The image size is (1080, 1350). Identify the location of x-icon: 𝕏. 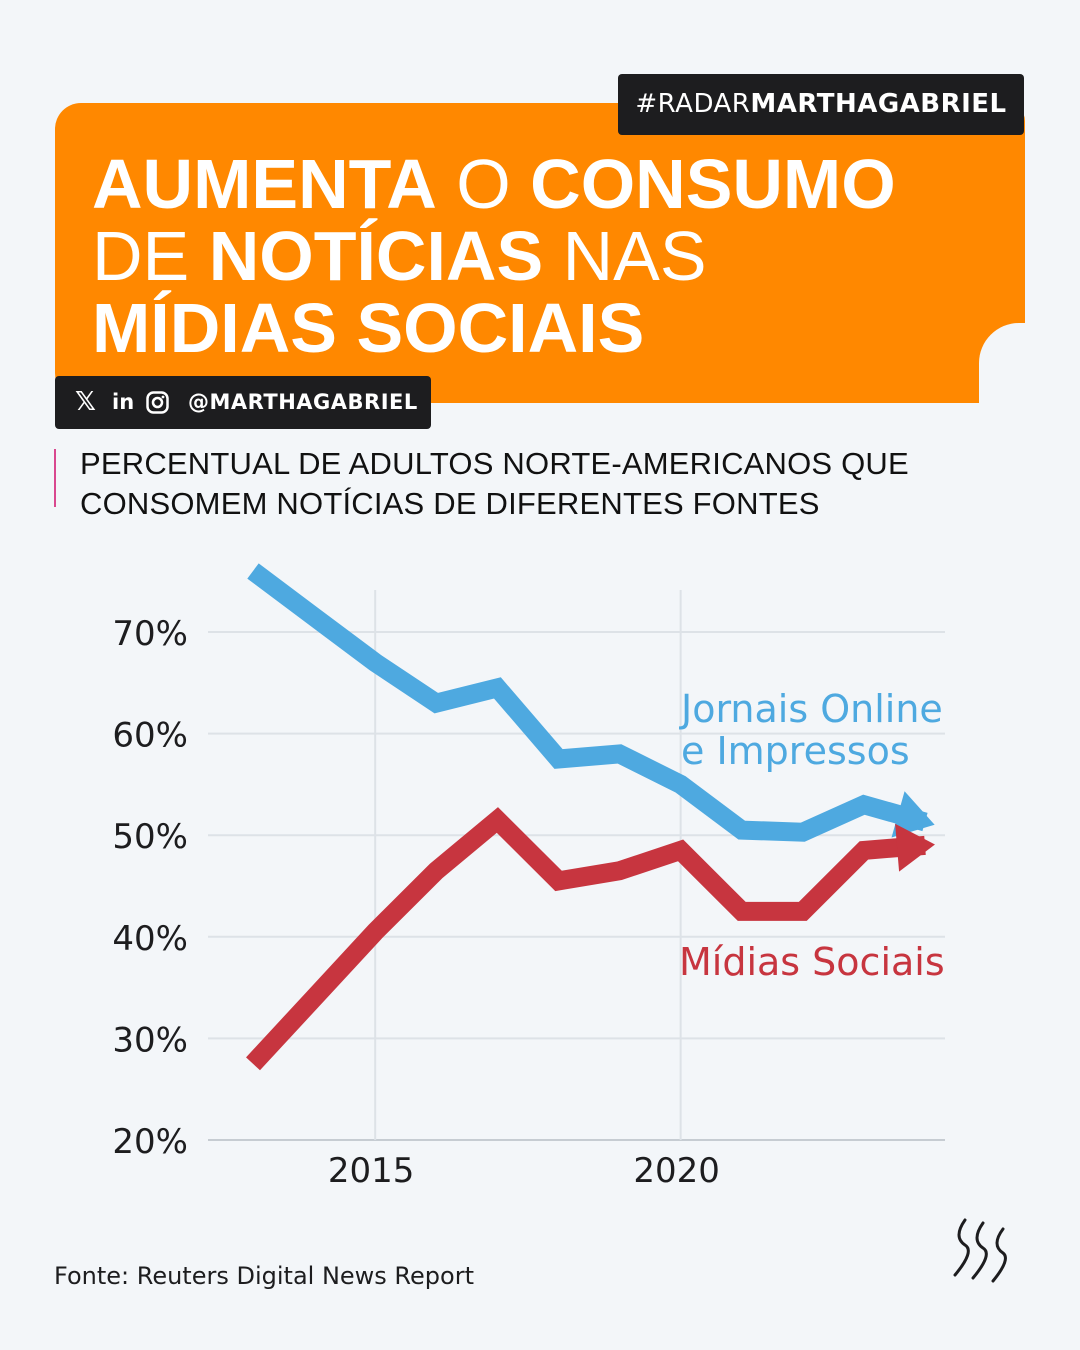
(85, 402).